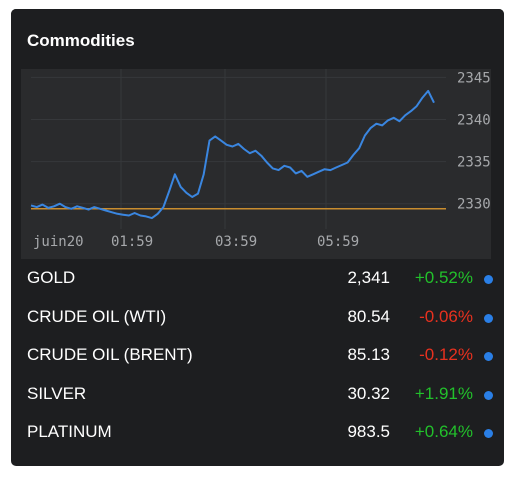  Describe the element at coordinates (257, 39) in the screenshot. I see `widget-header: Commodities` at that location.